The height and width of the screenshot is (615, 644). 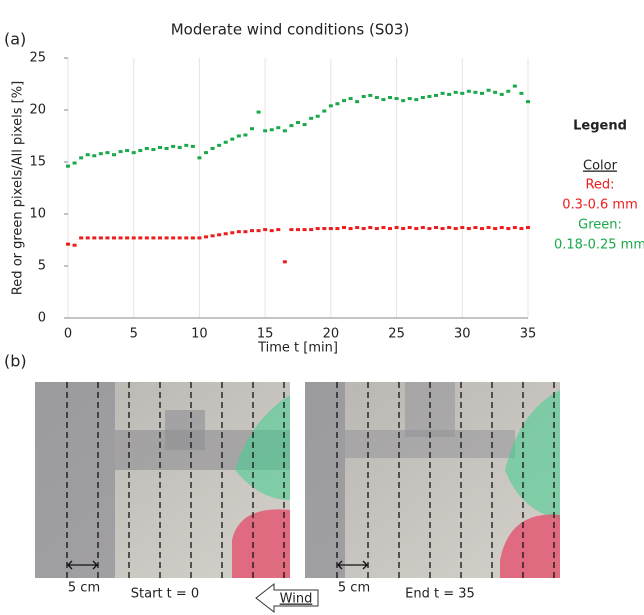 I want to click on panel-label: (b), so click(x=15, y=361).